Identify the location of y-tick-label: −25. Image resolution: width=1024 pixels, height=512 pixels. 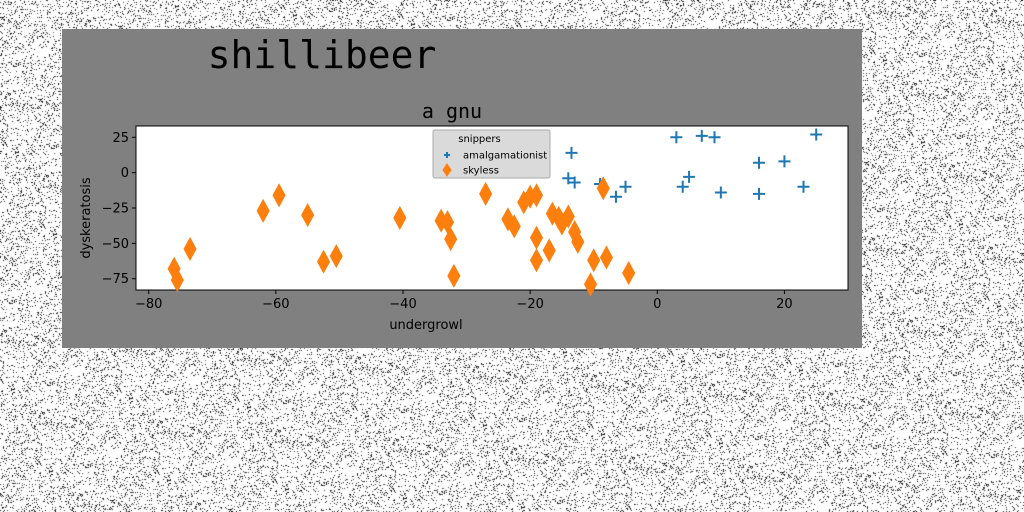
(115, 209).